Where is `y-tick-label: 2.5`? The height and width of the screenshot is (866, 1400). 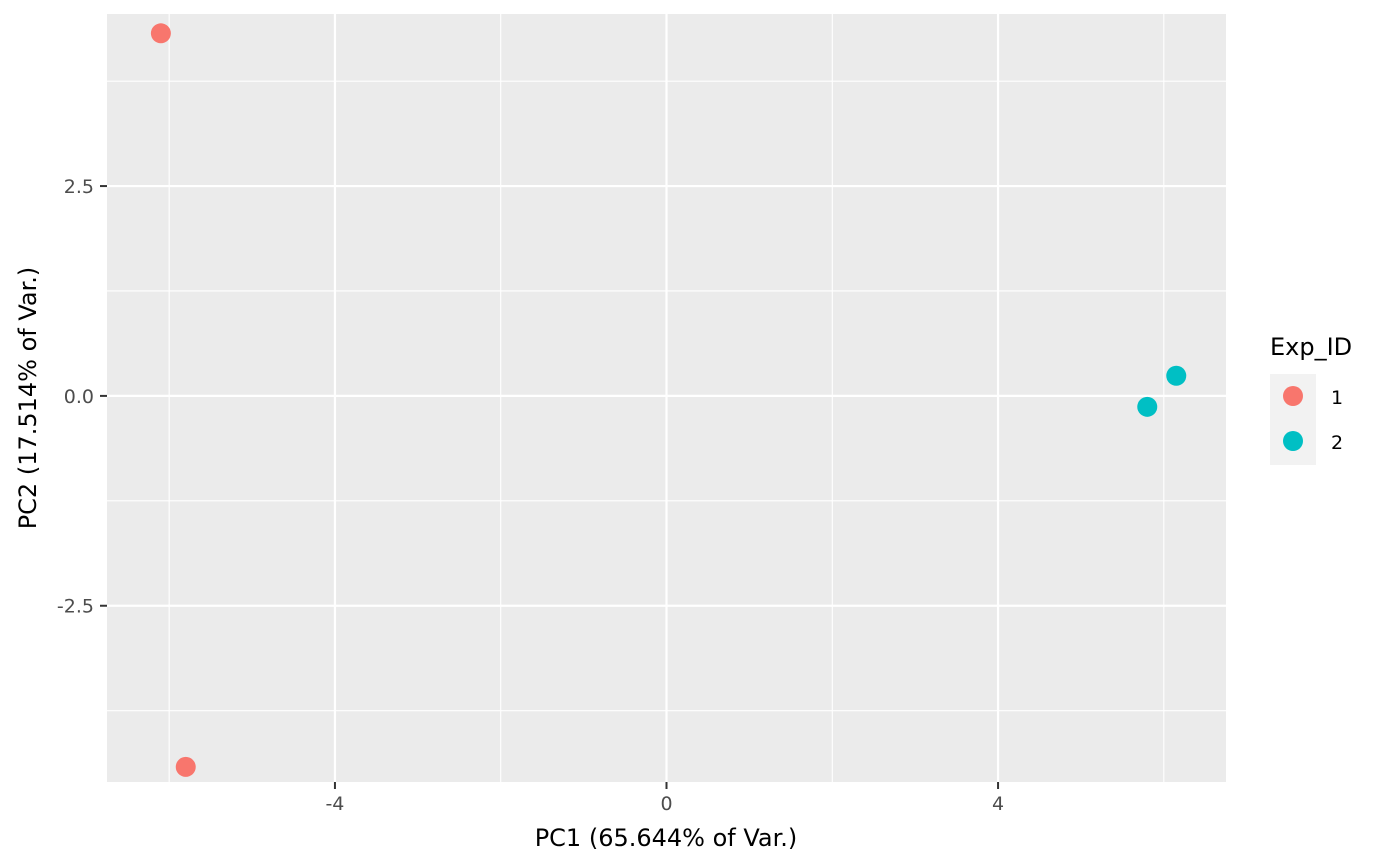
y-tick-label: 2.5 is located at coordinates (79, 187).